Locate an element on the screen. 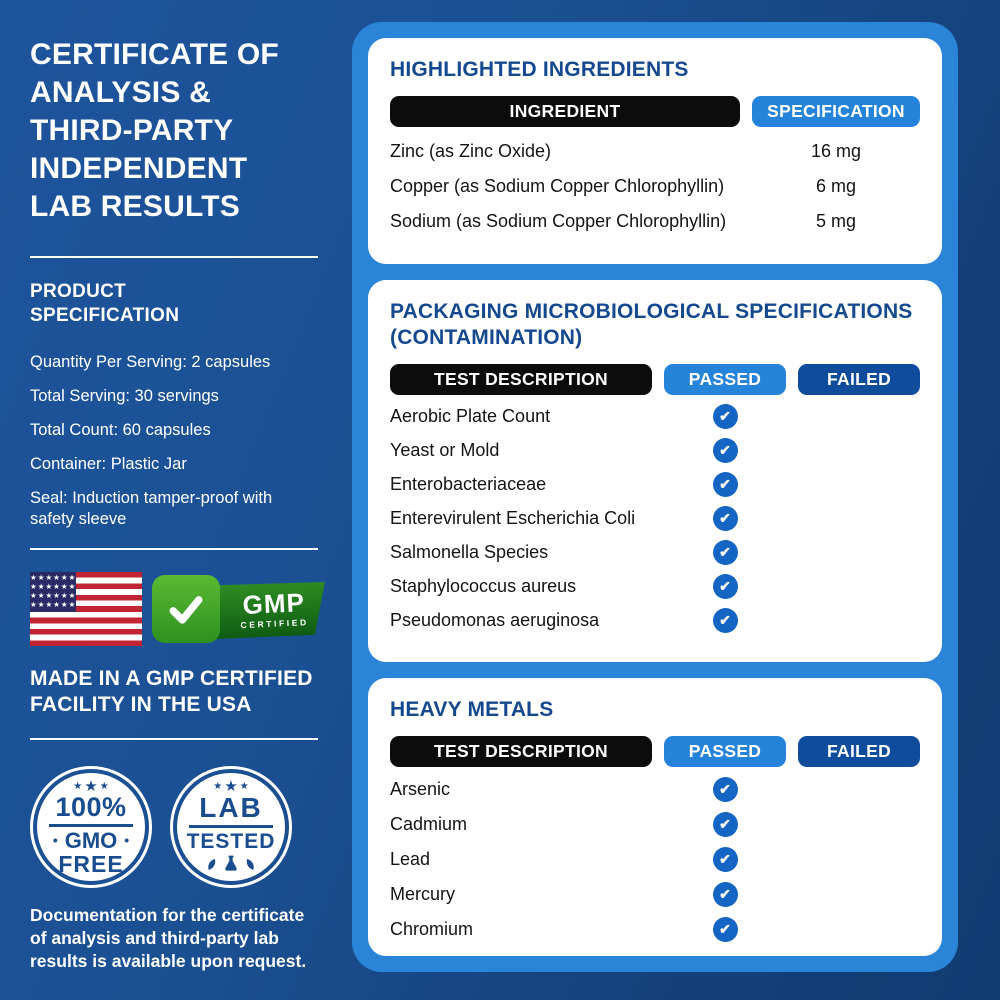  spec-item-total-serving: Total Serving: 30 servings is located at coordinates (124, 396).